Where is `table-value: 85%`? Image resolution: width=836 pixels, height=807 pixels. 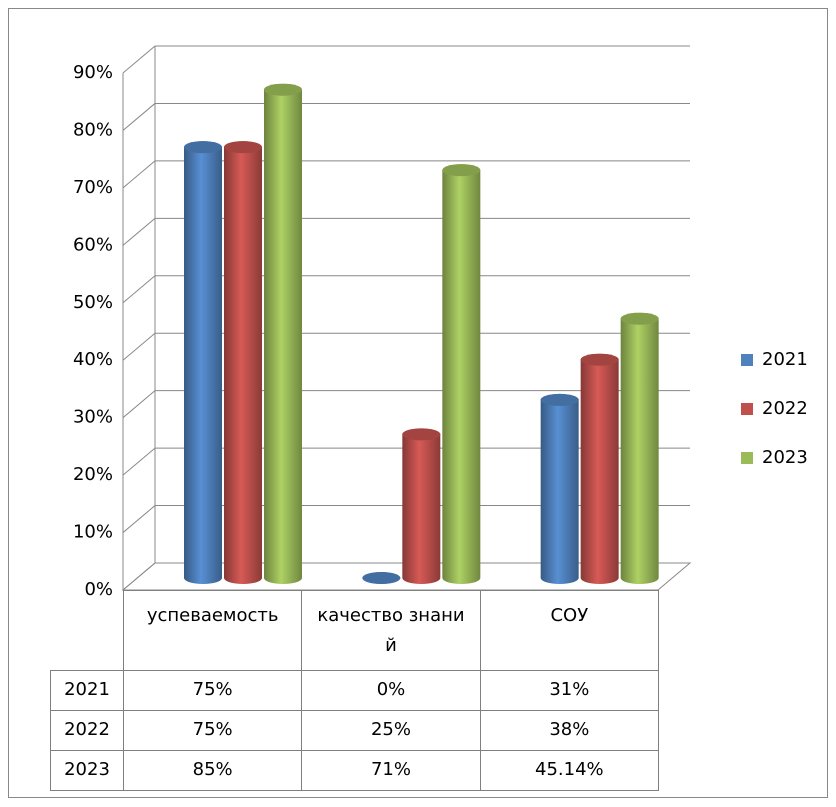
table-value: 85% is located at coordinates (213, 770).